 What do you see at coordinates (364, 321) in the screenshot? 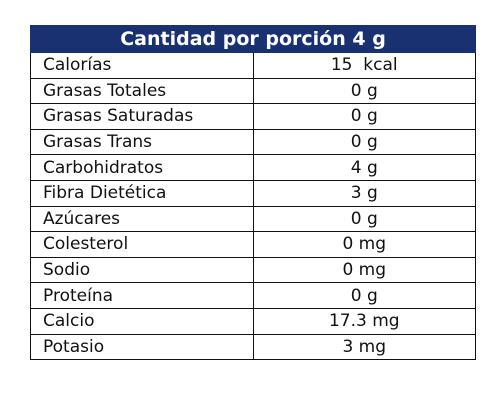
I see `nutrient-value: 17.3 mg` at bounding box center [364, 321].